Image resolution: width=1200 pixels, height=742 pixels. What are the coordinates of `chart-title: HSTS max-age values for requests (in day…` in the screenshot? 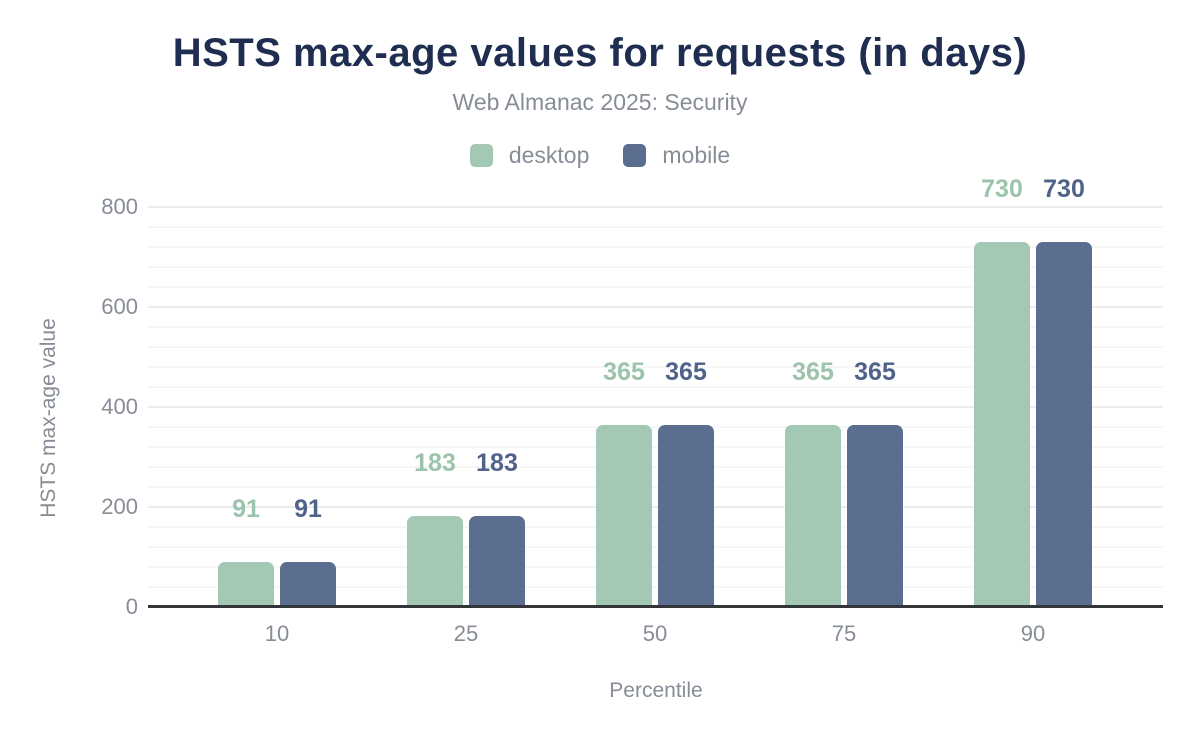 It's located at (600, 53).